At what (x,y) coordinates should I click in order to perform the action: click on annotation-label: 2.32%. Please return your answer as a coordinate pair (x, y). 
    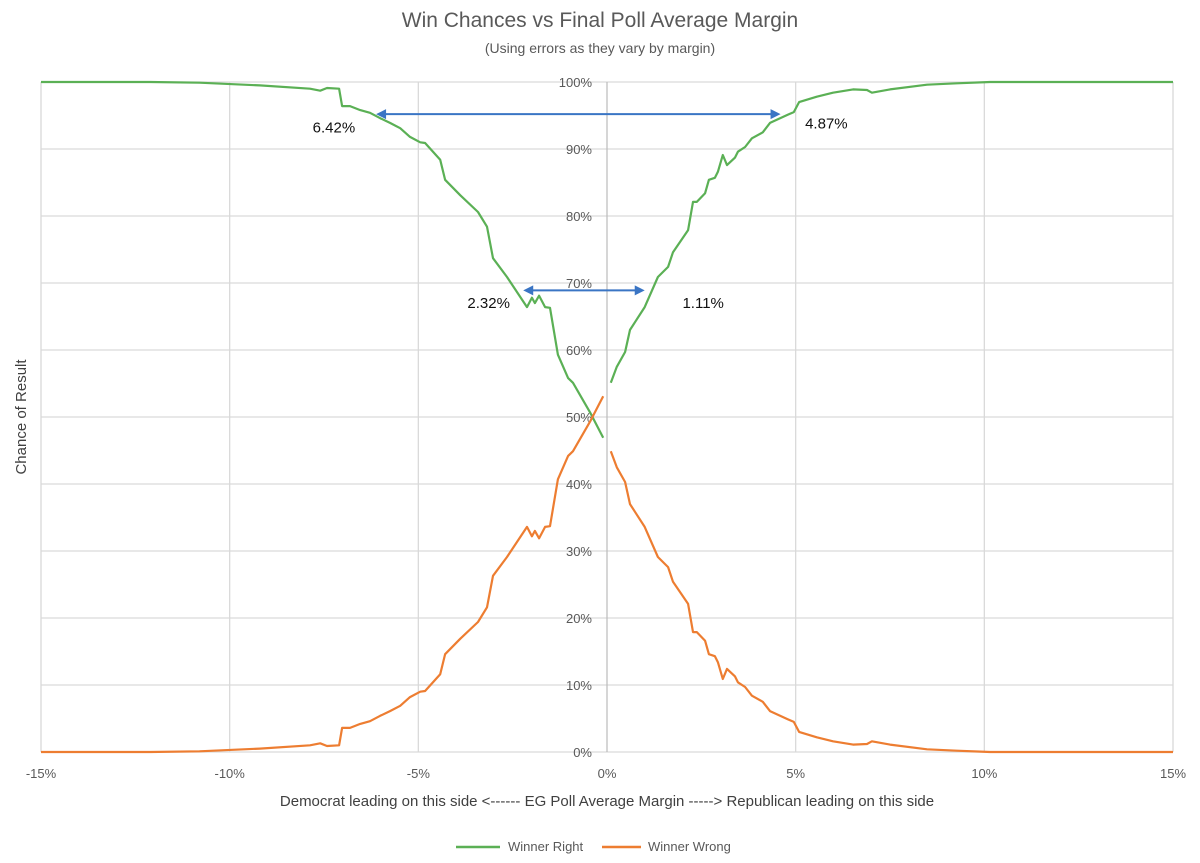
    Looking at the image, I should click on (488, 303).